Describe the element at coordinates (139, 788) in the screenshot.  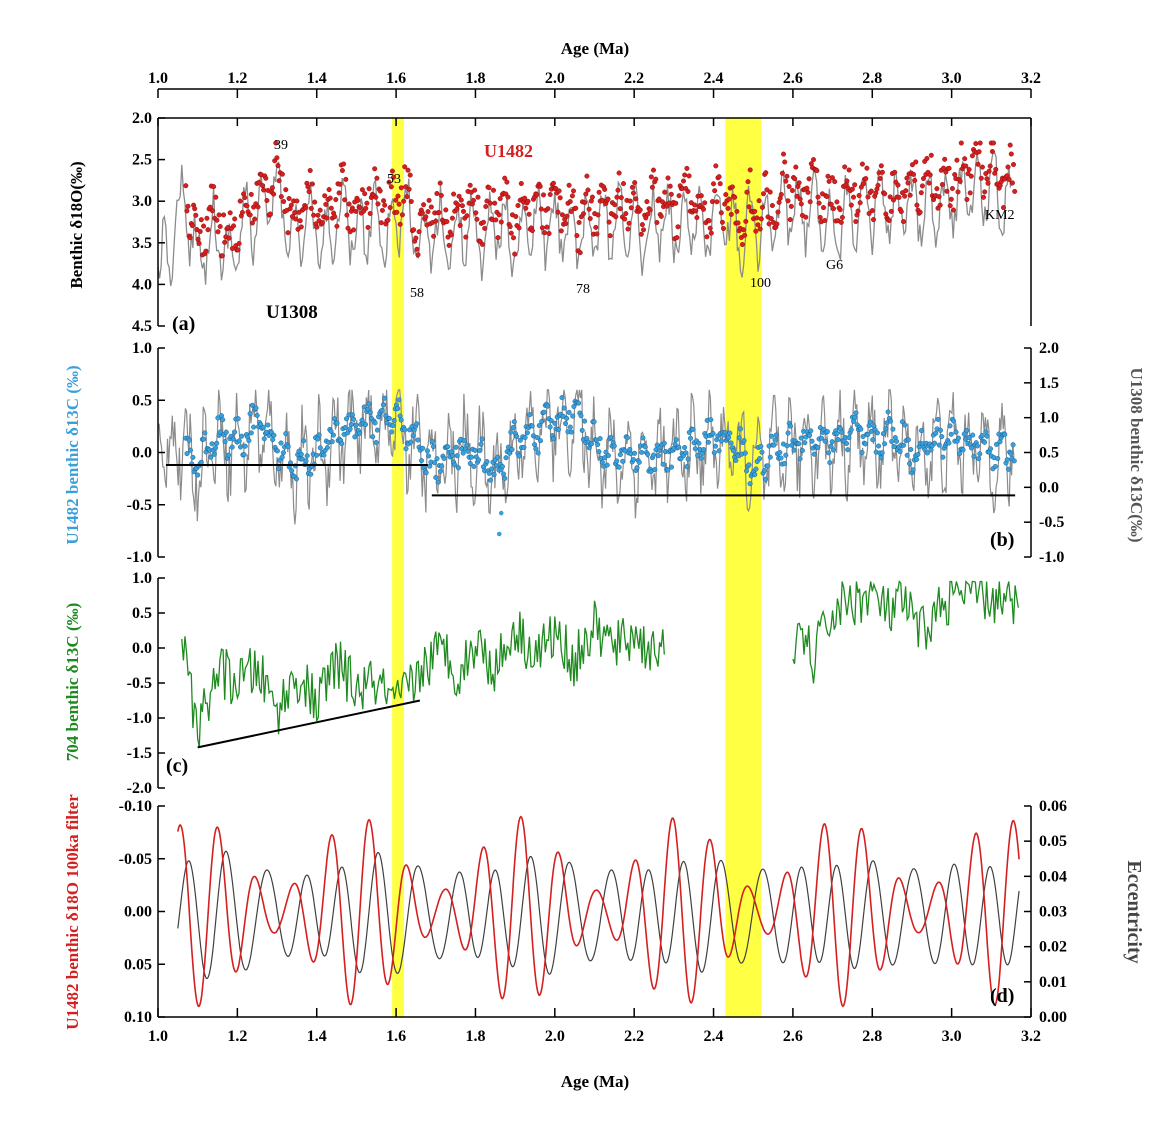
I see `panel-c-y-tick-label: -2.0` at that location.